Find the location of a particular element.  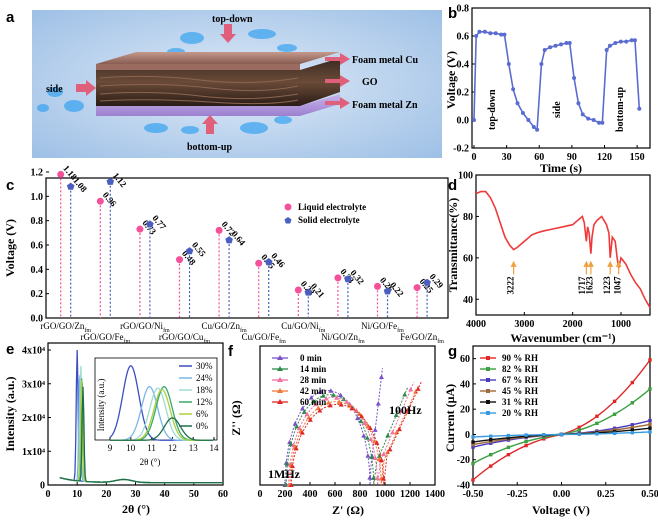

y-tick-label: 1.0 is located at coordinates (37, 197).